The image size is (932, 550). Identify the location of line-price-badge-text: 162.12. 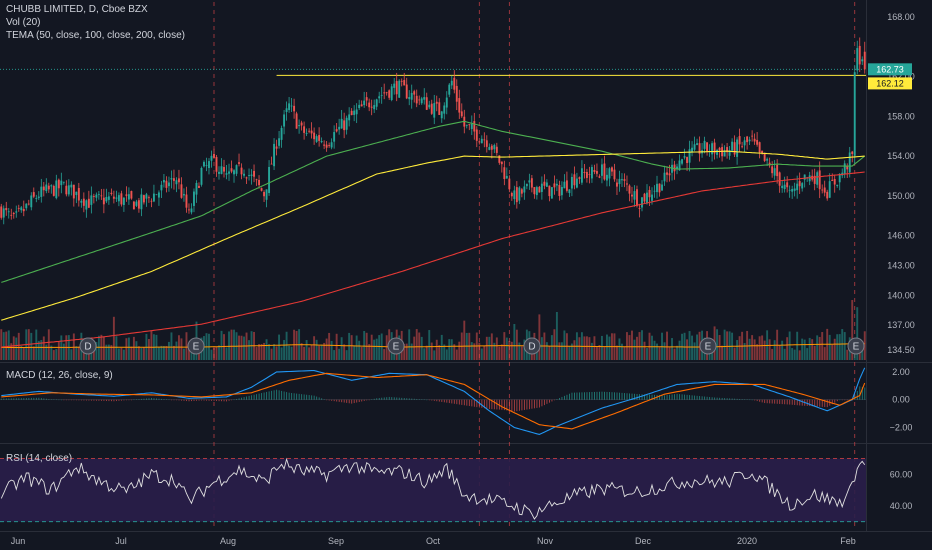
(890, 83).